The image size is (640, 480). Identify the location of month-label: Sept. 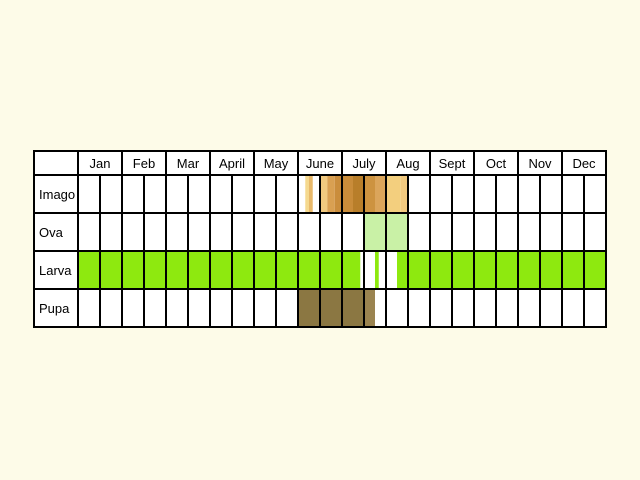
(452, 163).